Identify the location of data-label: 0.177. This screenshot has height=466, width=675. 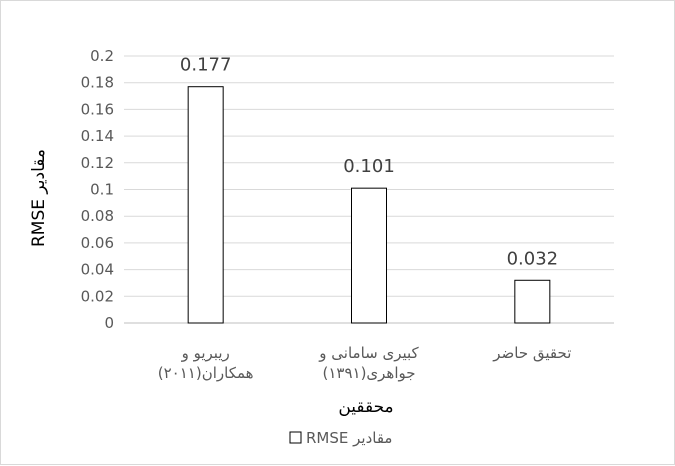
(206, 65).